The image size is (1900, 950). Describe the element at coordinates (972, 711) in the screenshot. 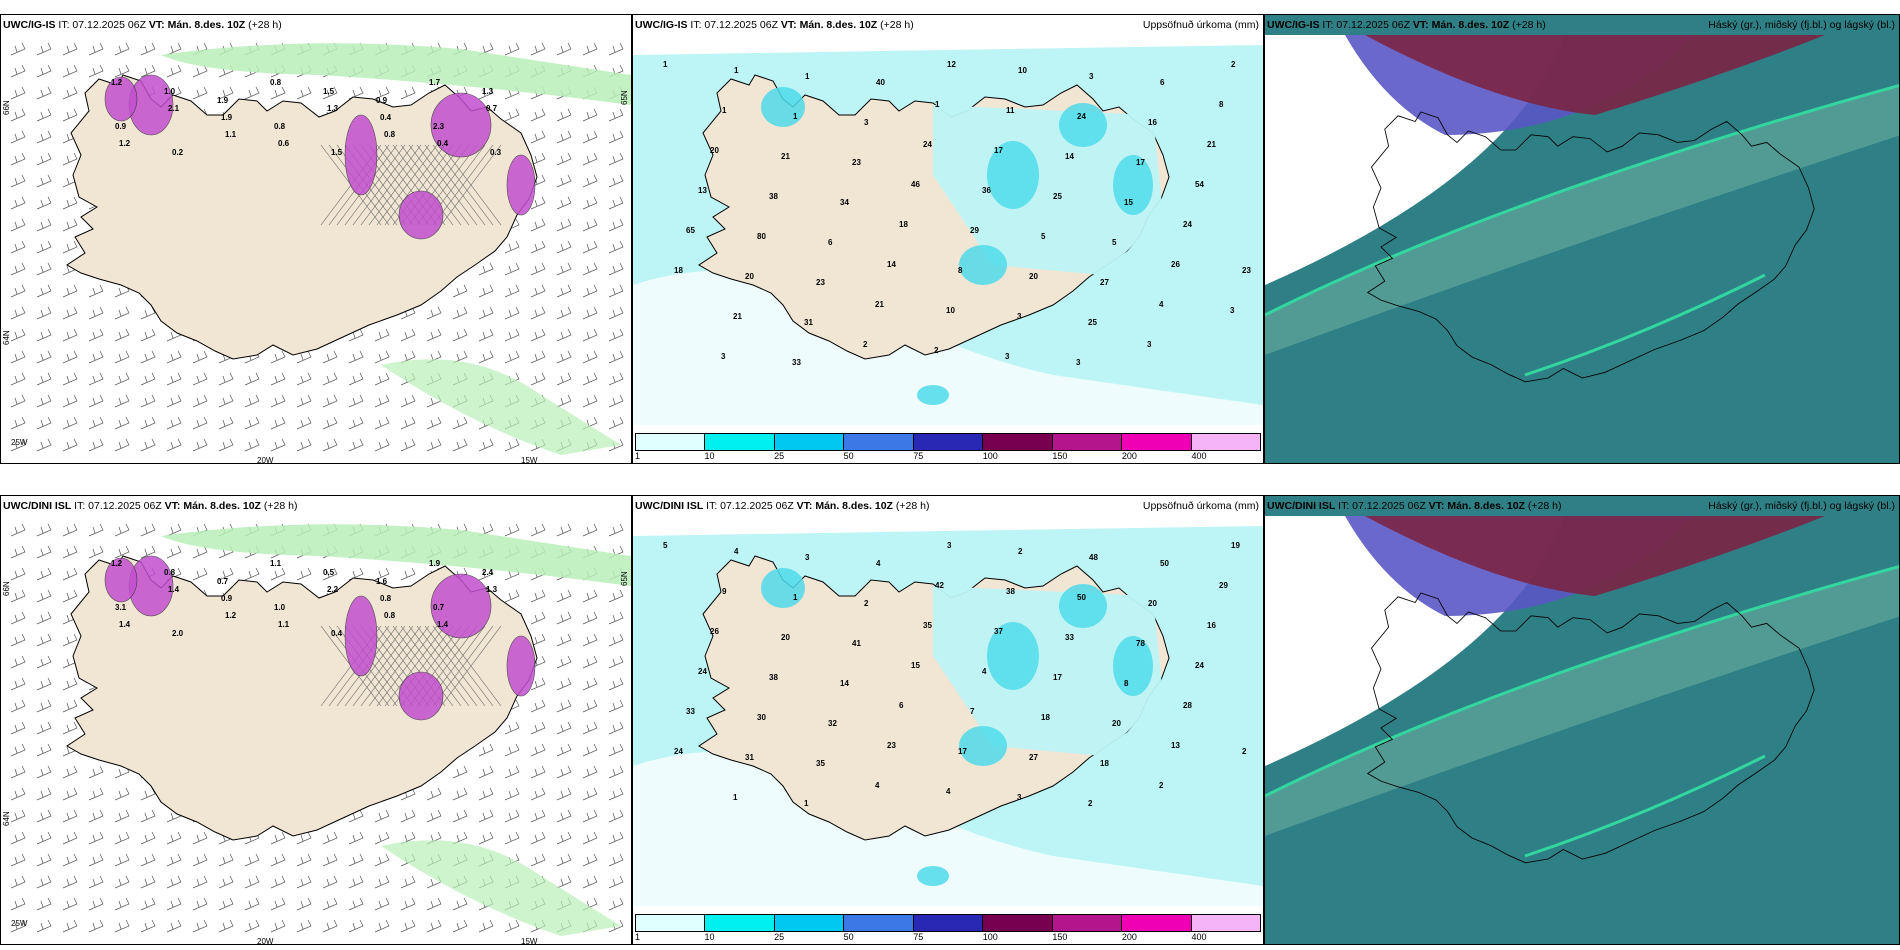

I see `accum-value-label: 7` at that location.